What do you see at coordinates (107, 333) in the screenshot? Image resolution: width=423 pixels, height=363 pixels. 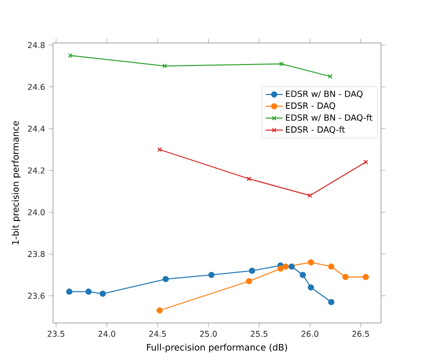 I see `x-tick-label: 24.0` at bounding box center [107, 333].